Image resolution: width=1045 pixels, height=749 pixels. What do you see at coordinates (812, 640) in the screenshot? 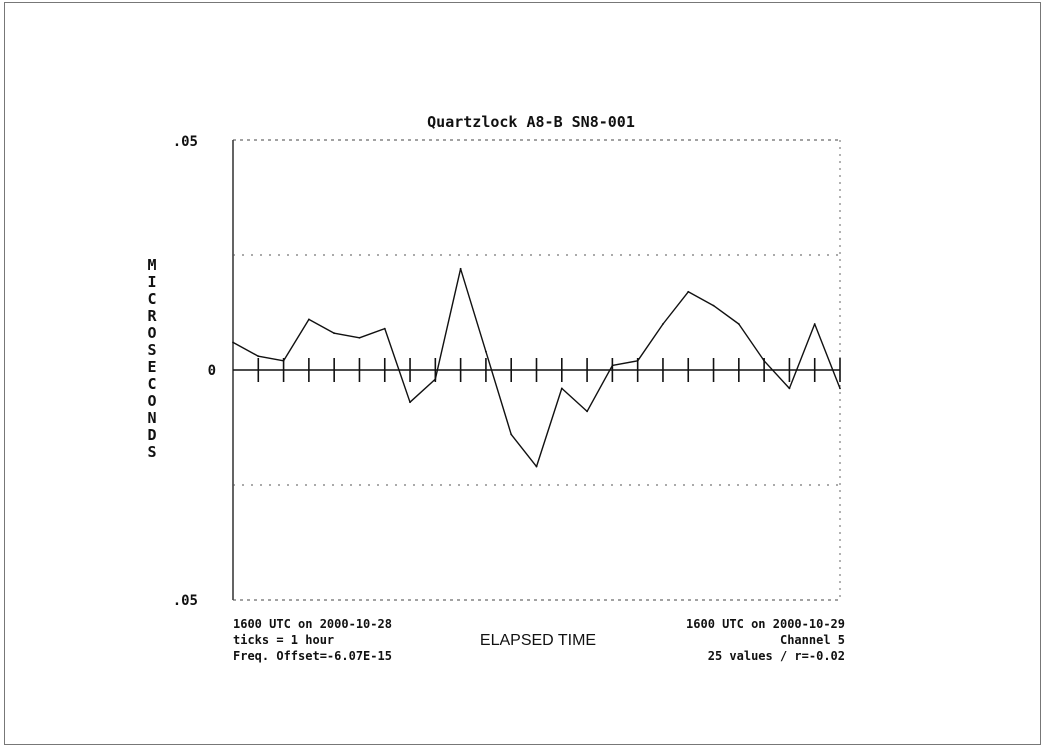
I see `channel-label: Channel 5` at bounding box center [812, 640].